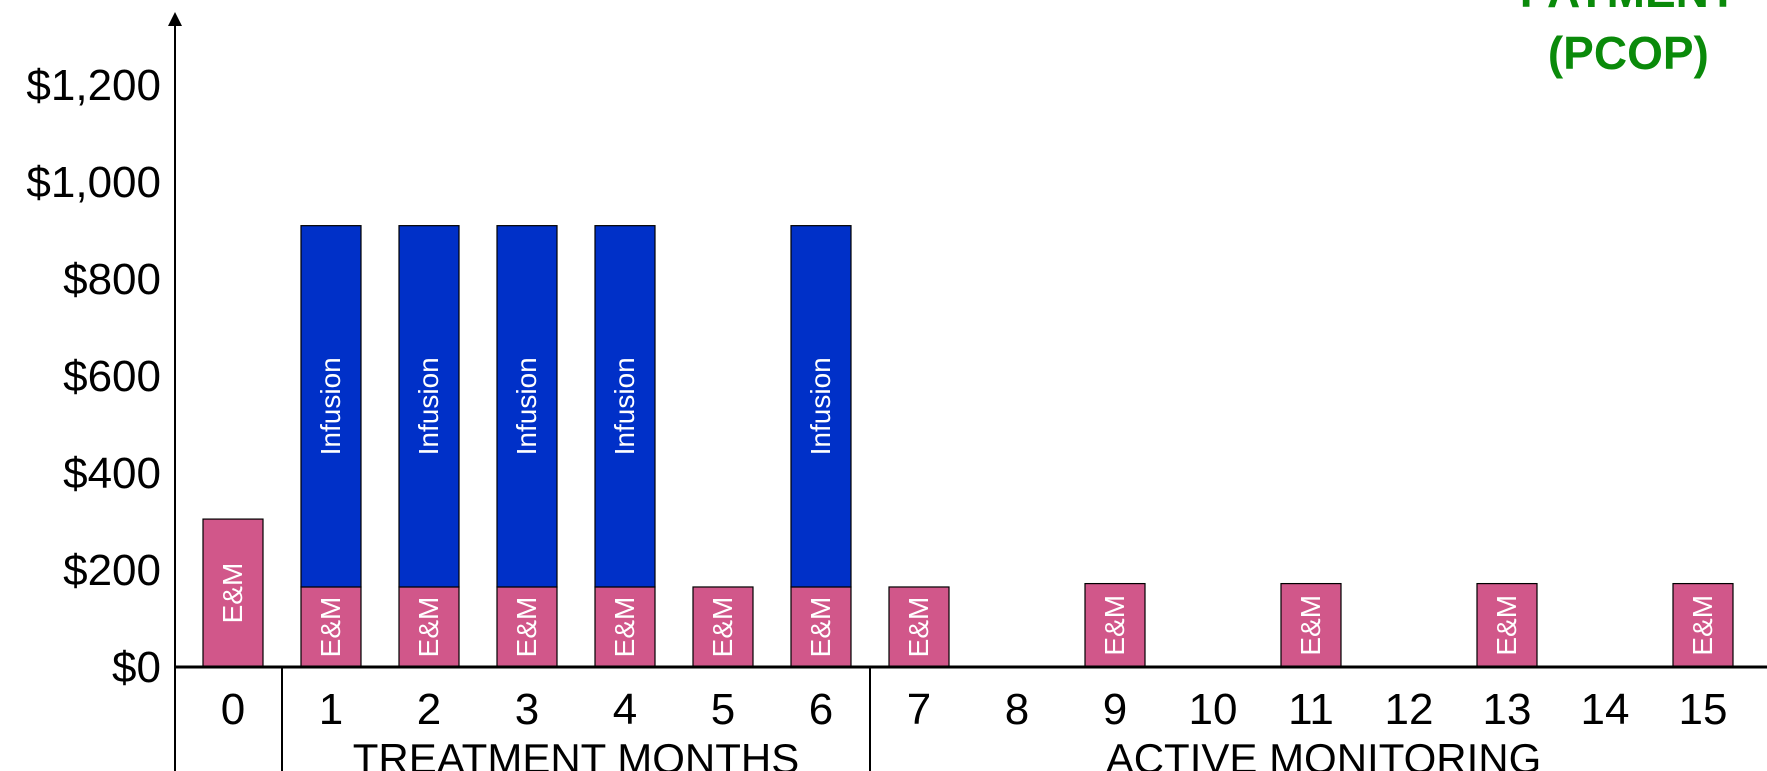 The height and width of the screenshot is (771, 1767). Describe the element at coordinates (93, 182) in the screenshot. I see `y-tick-label: $1,000` at that location.